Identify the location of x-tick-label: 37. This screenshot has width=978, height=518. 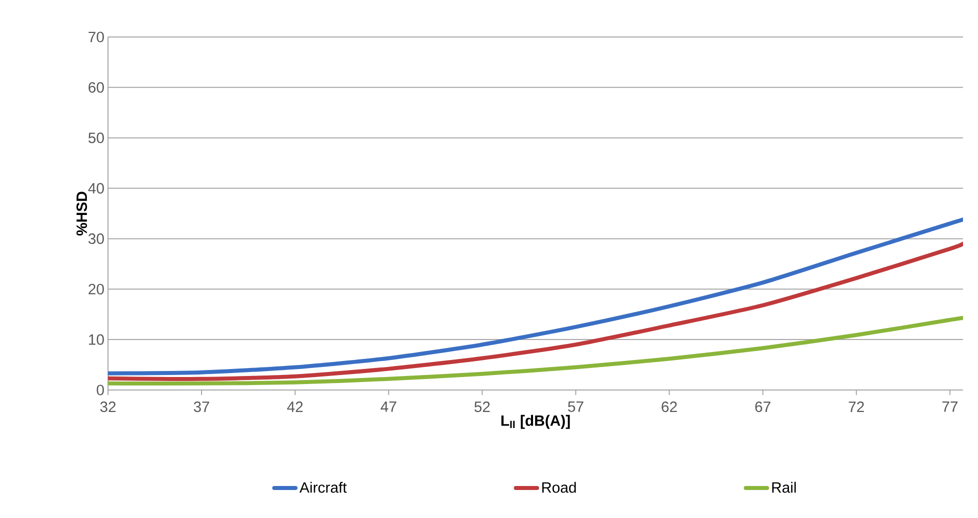
(202, 407).